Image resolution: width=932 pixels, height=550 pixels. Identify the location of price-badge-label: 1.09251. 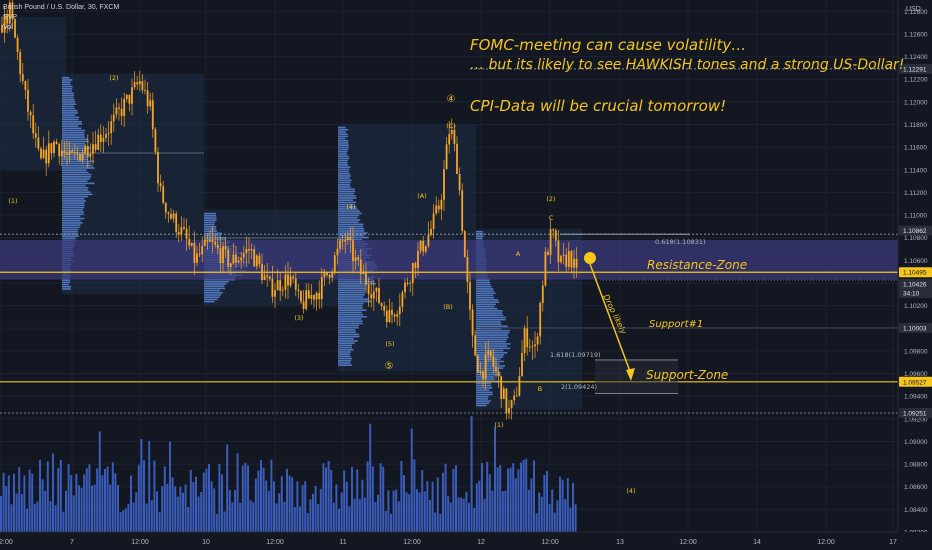
(915, 414).